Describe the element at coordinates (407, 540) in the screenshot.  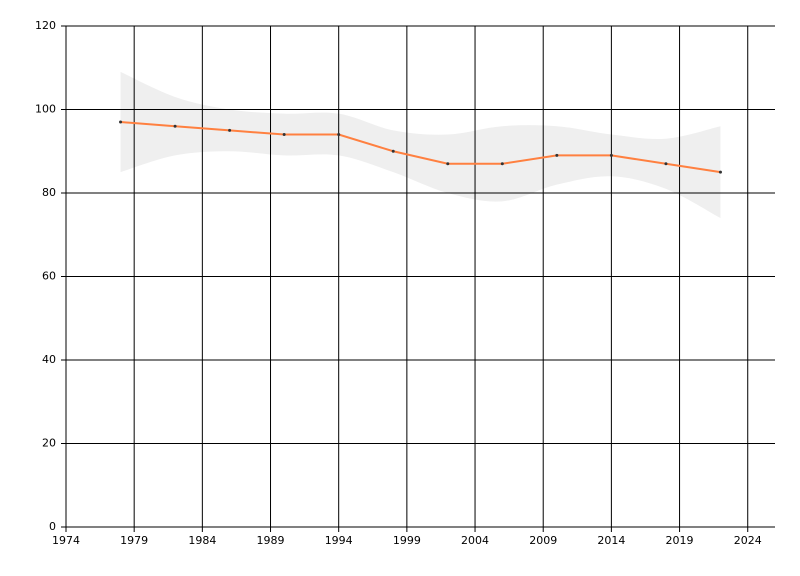
I see `x-tick-label: 1999` at that location.